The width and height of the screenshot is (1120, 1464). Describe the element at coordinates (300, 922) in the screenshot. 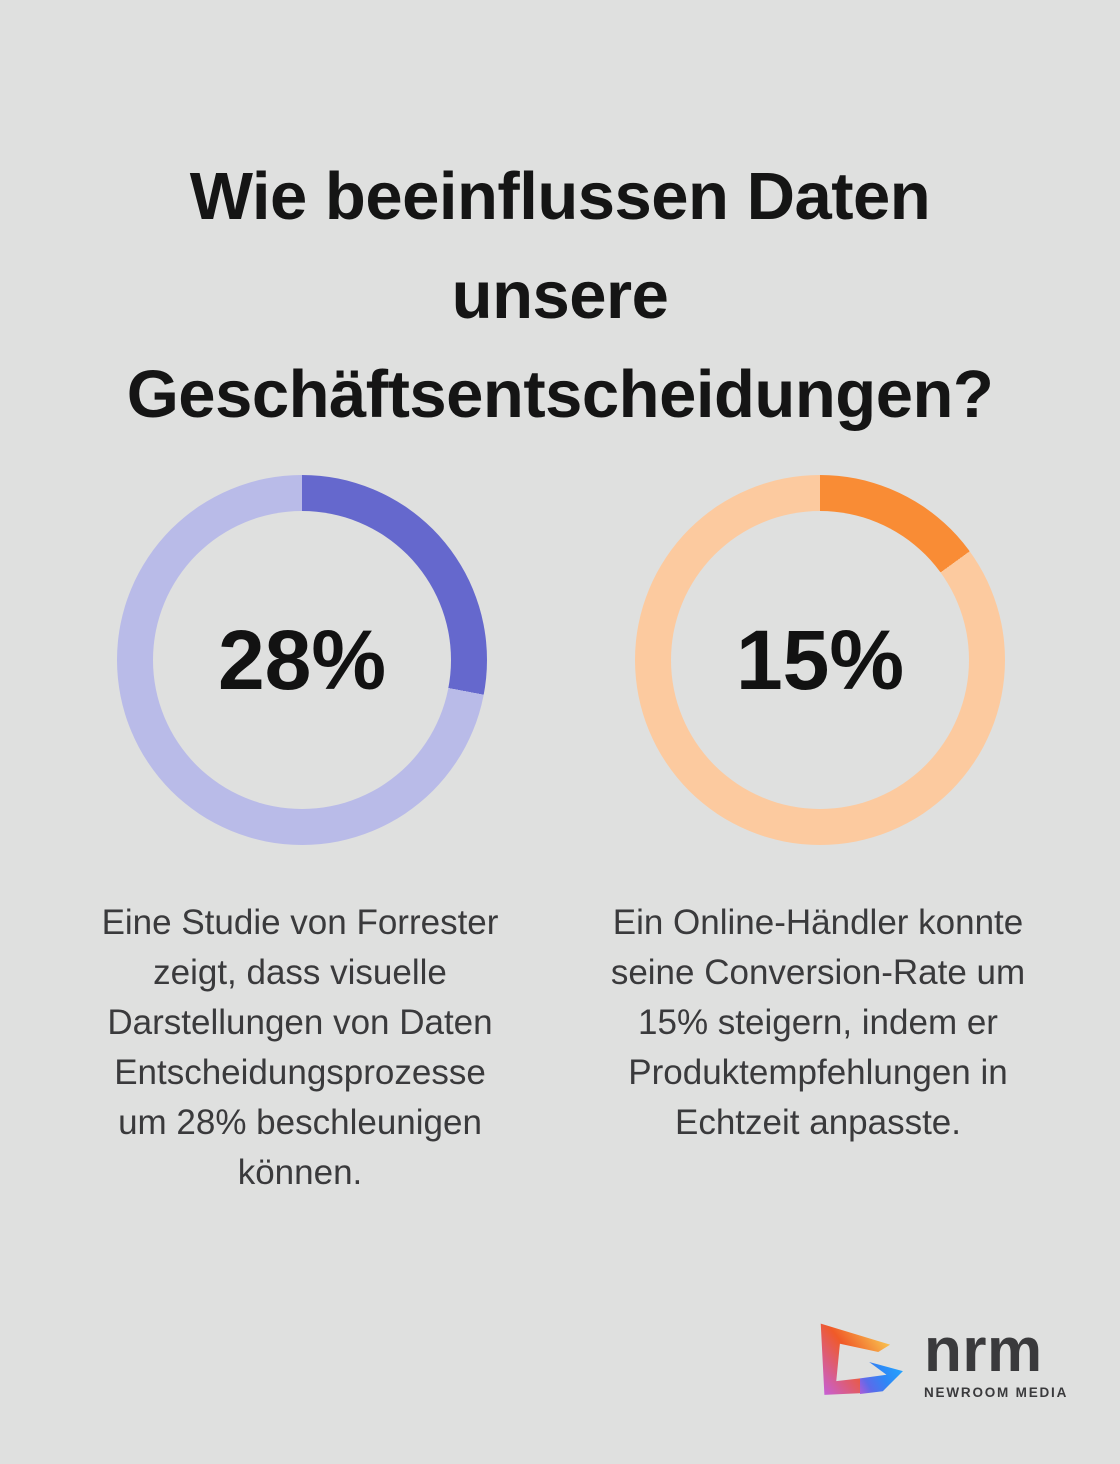

I see `caption-line: Eine Studie von Forrester` at that location.